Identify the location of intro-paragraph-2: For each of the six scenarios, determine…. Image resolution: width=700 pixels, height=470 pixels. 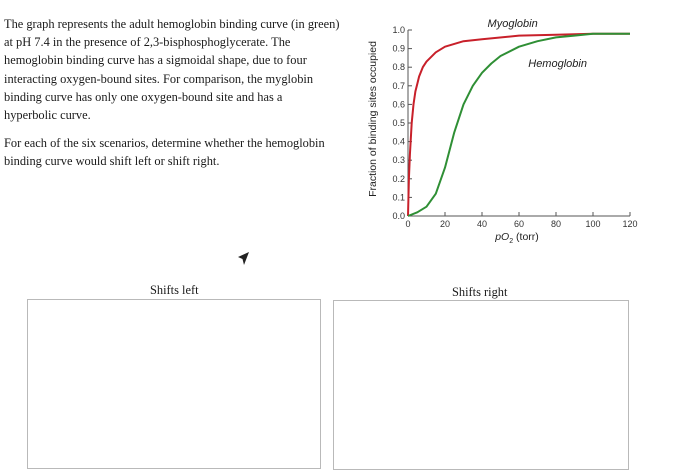
(164, 152).